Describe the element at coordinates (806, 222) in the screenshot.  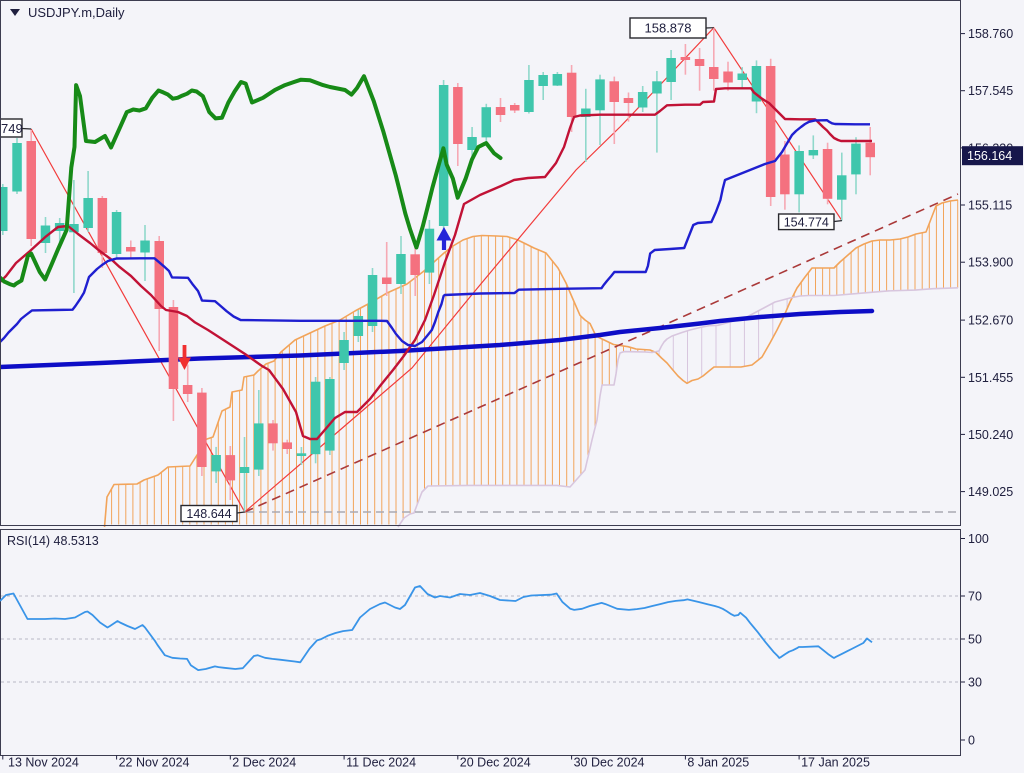
I see `svg-text: 154.774` at that location.